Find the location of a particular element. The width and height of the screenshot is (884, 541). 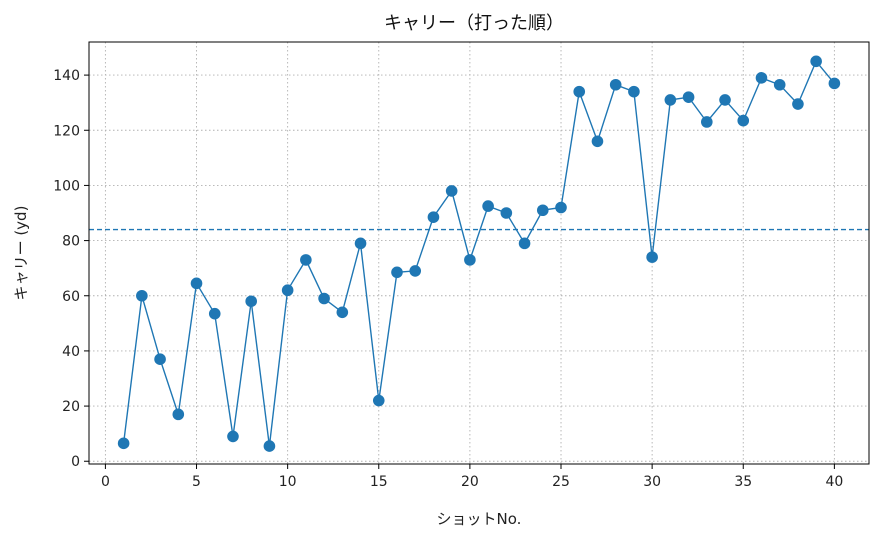

x-tick-label: 30 is located at coordinates (652, 482).